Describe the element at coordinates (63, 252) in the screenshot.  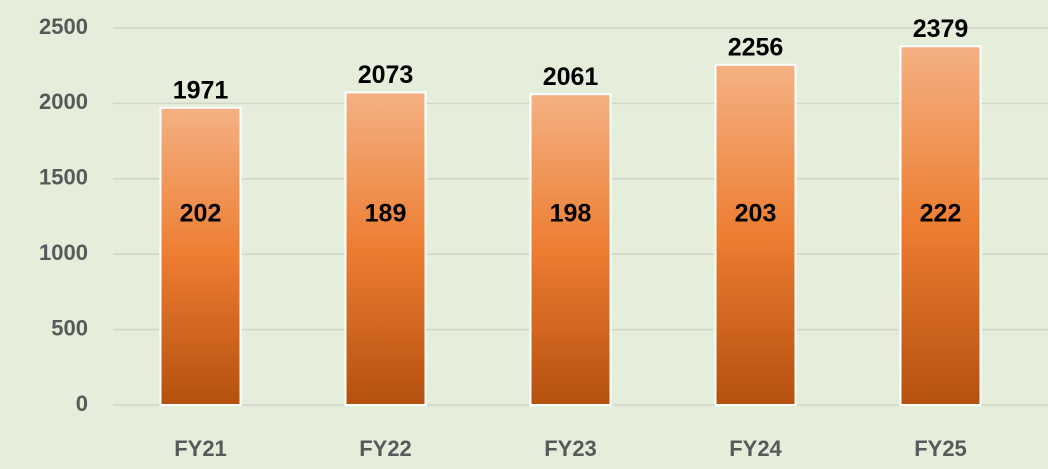
I see `y-tick-label: 1000` at that location.